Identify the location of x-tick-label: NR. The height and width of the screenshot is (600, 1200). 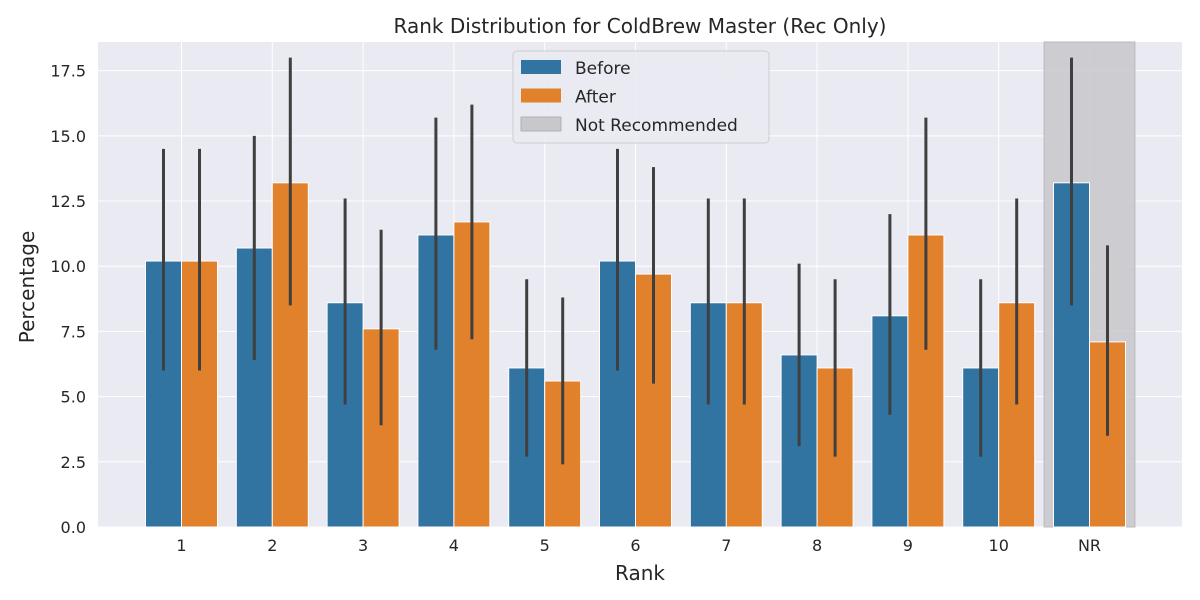
(1089, 545).